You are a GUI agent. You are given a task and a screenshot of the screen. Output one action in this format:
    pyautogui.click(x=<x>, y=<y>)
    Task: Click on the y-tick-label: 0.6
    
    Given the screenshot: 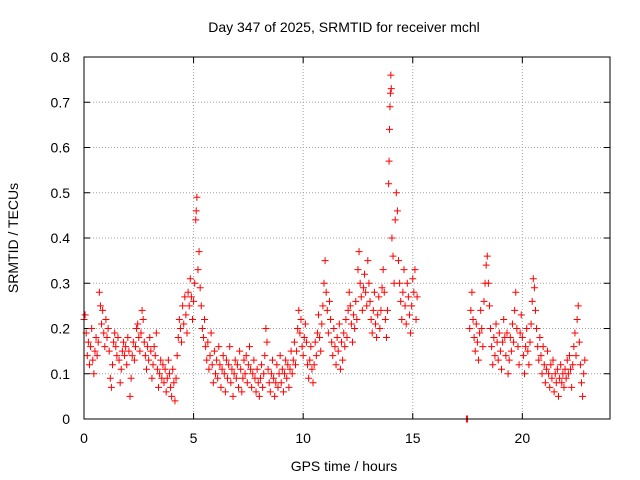 What is the action you would take?
    pyautogui.click(x=61, y=148)
    